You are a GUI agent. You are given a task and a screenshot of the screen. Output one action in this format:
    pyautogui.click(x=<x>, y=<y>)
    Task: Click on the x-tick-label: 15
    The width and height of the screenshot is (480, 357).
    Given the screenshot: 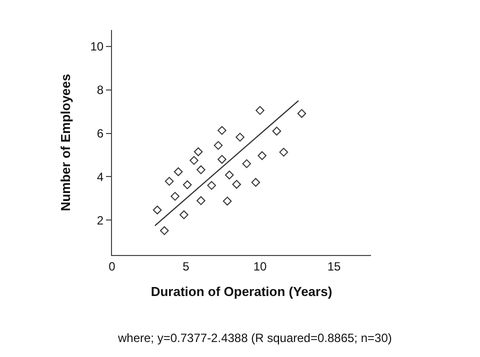 What is the action you would take?
    pyautogui.click(x=334, y=266)
    